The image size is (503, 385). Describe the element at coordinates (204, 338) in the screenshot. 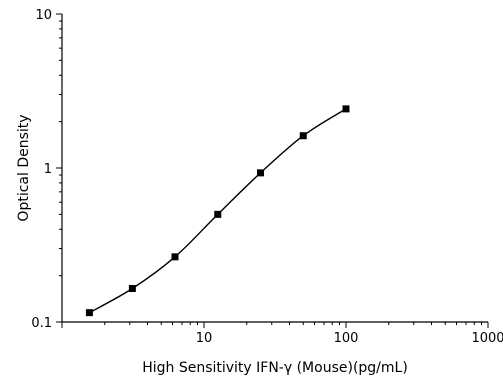

I see `x-tick-label: 10` at that location.